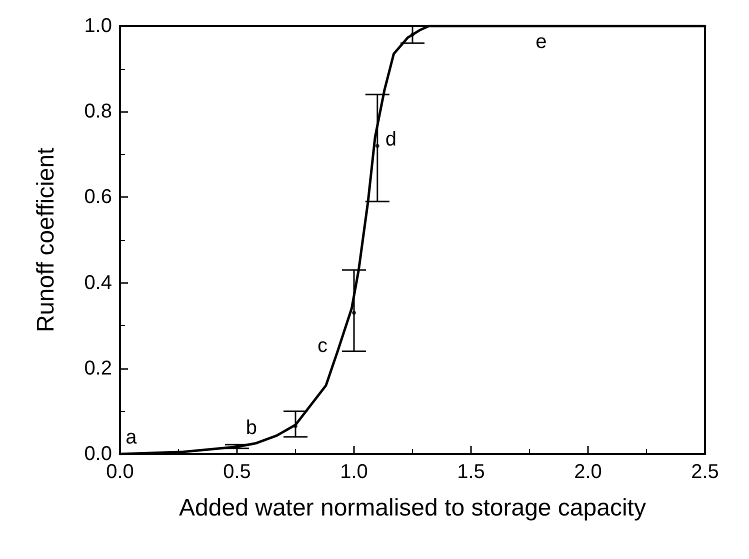 This screenshot has height=559, width=749. What do you see at coordinates (390, 139) in the screenshot?
I see `annotation: d` at bounding box center [390, 139].